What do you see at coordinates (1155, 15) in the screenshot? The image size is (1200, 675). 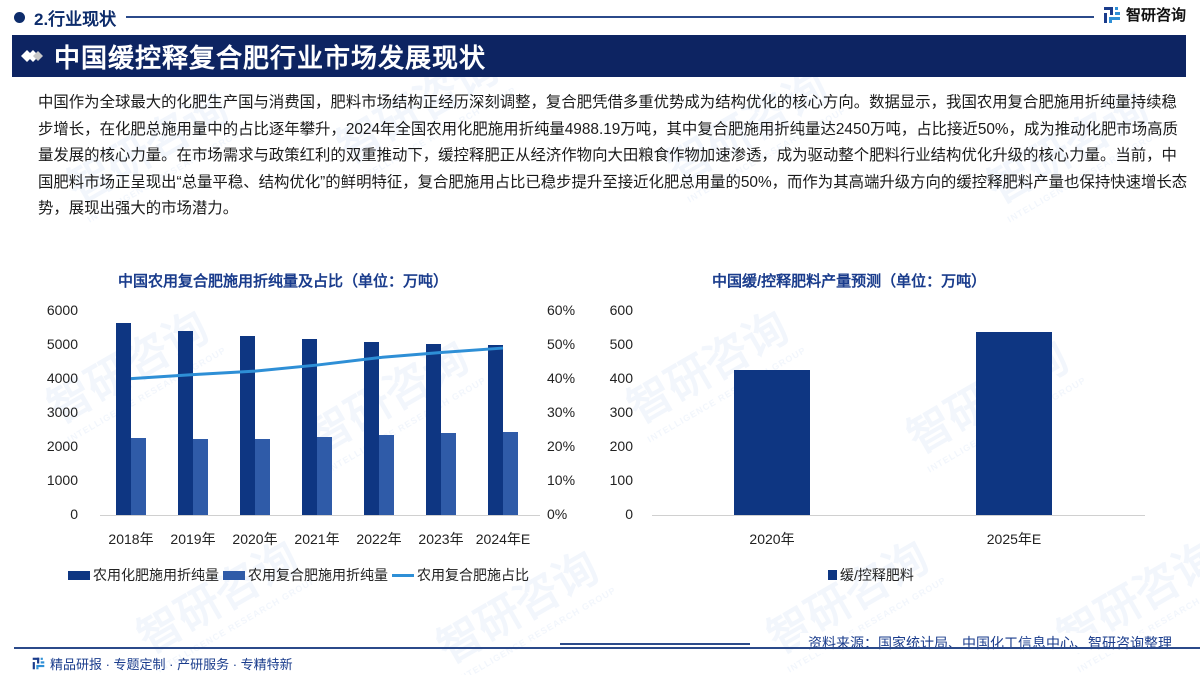 I see `brand-name: 智研咨询` at bounding box center [1155, 15].